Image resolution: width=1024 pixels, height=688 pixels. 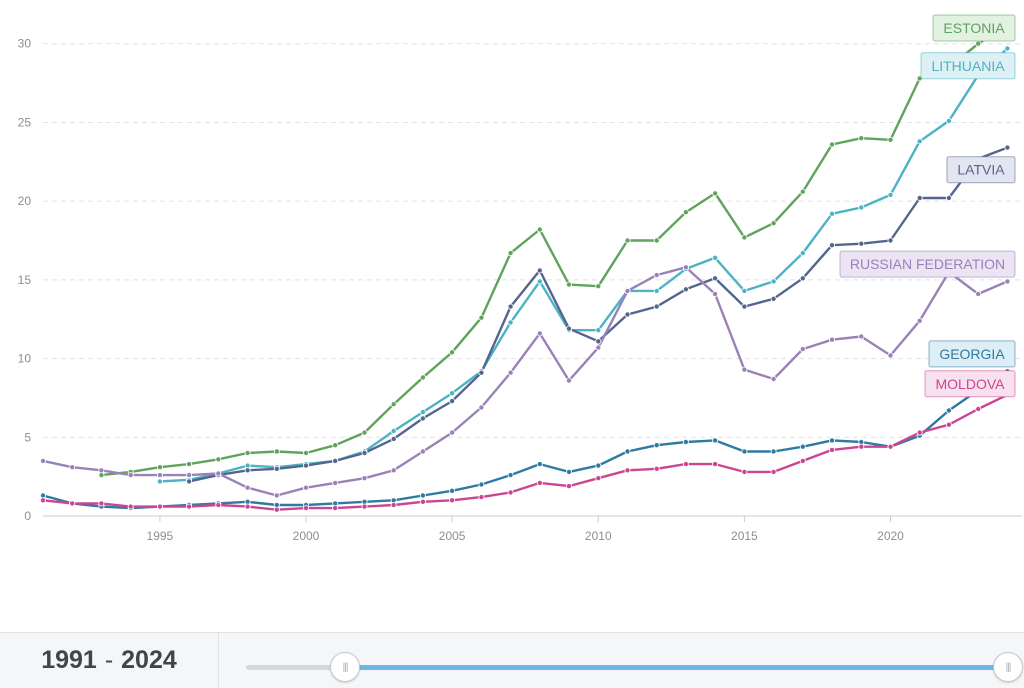 I want to click on year-range-slider: ||| |||, so click(x=635, y=660).